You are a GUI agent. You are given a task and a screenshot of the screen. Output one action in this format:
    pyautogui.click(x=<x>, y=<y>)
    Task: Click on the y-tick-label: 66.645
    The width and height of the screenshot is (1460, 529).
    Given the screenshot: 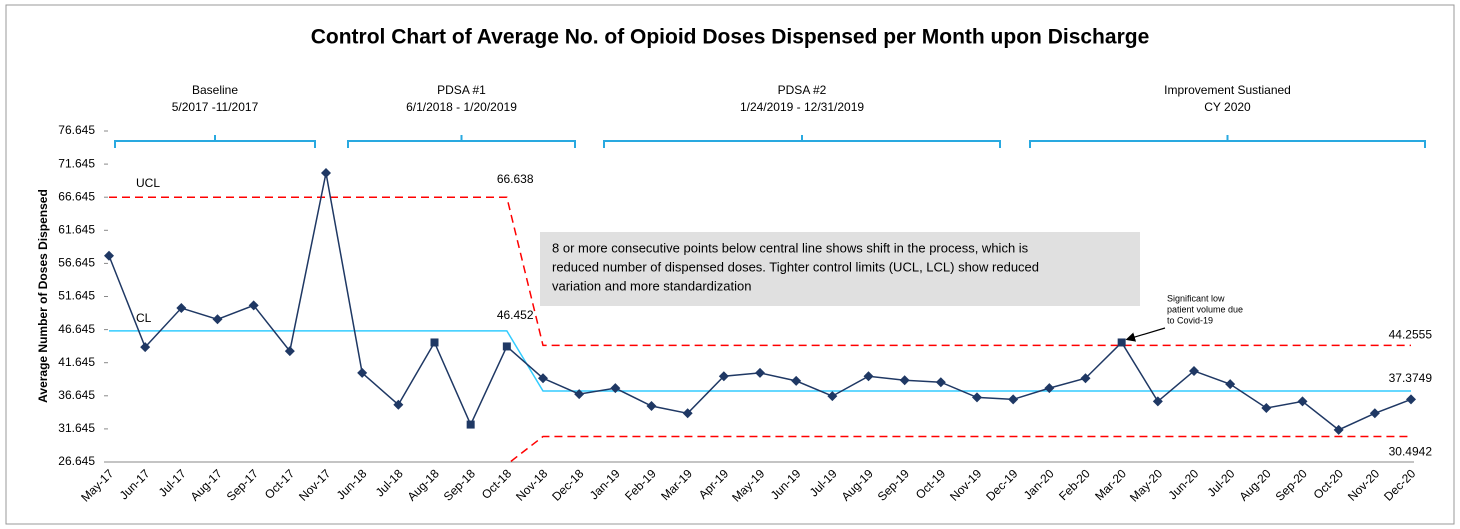 What is the action you would take?
    pyautogui.click(x=76, y=196)
    